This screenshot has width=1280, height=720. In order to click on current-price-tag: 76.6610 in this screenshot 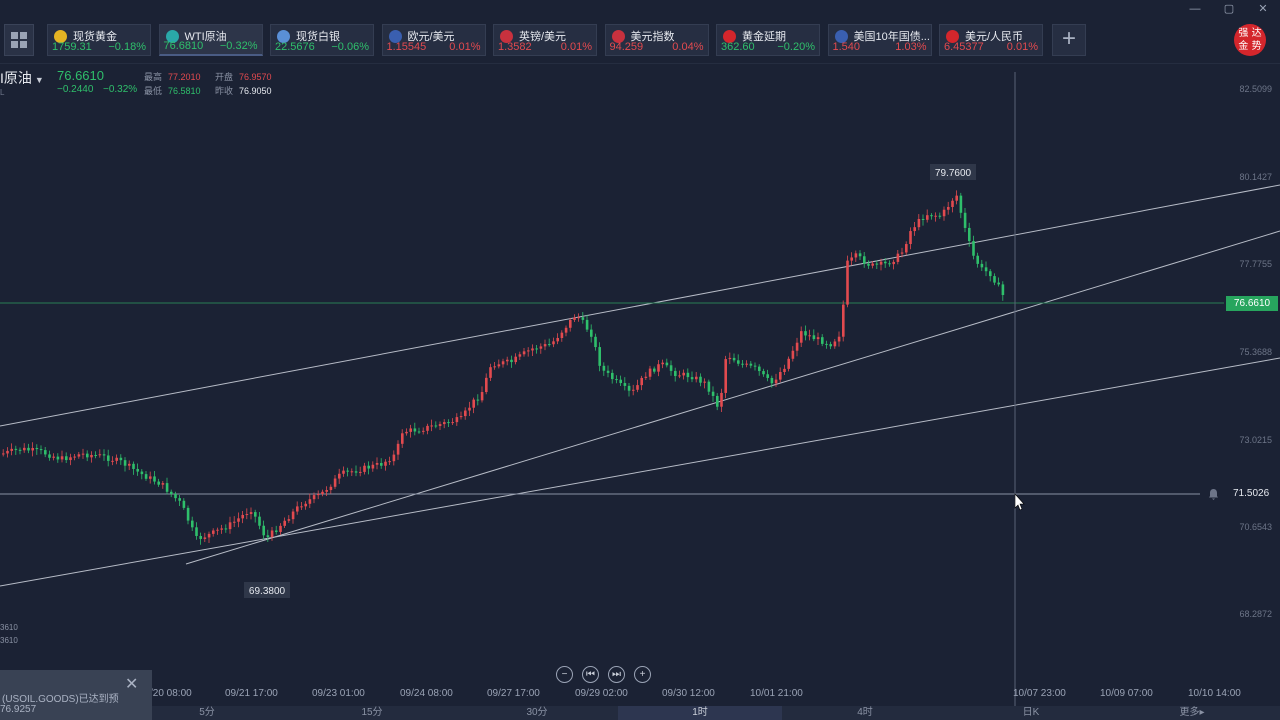, I will do `click(1252, 303)`.